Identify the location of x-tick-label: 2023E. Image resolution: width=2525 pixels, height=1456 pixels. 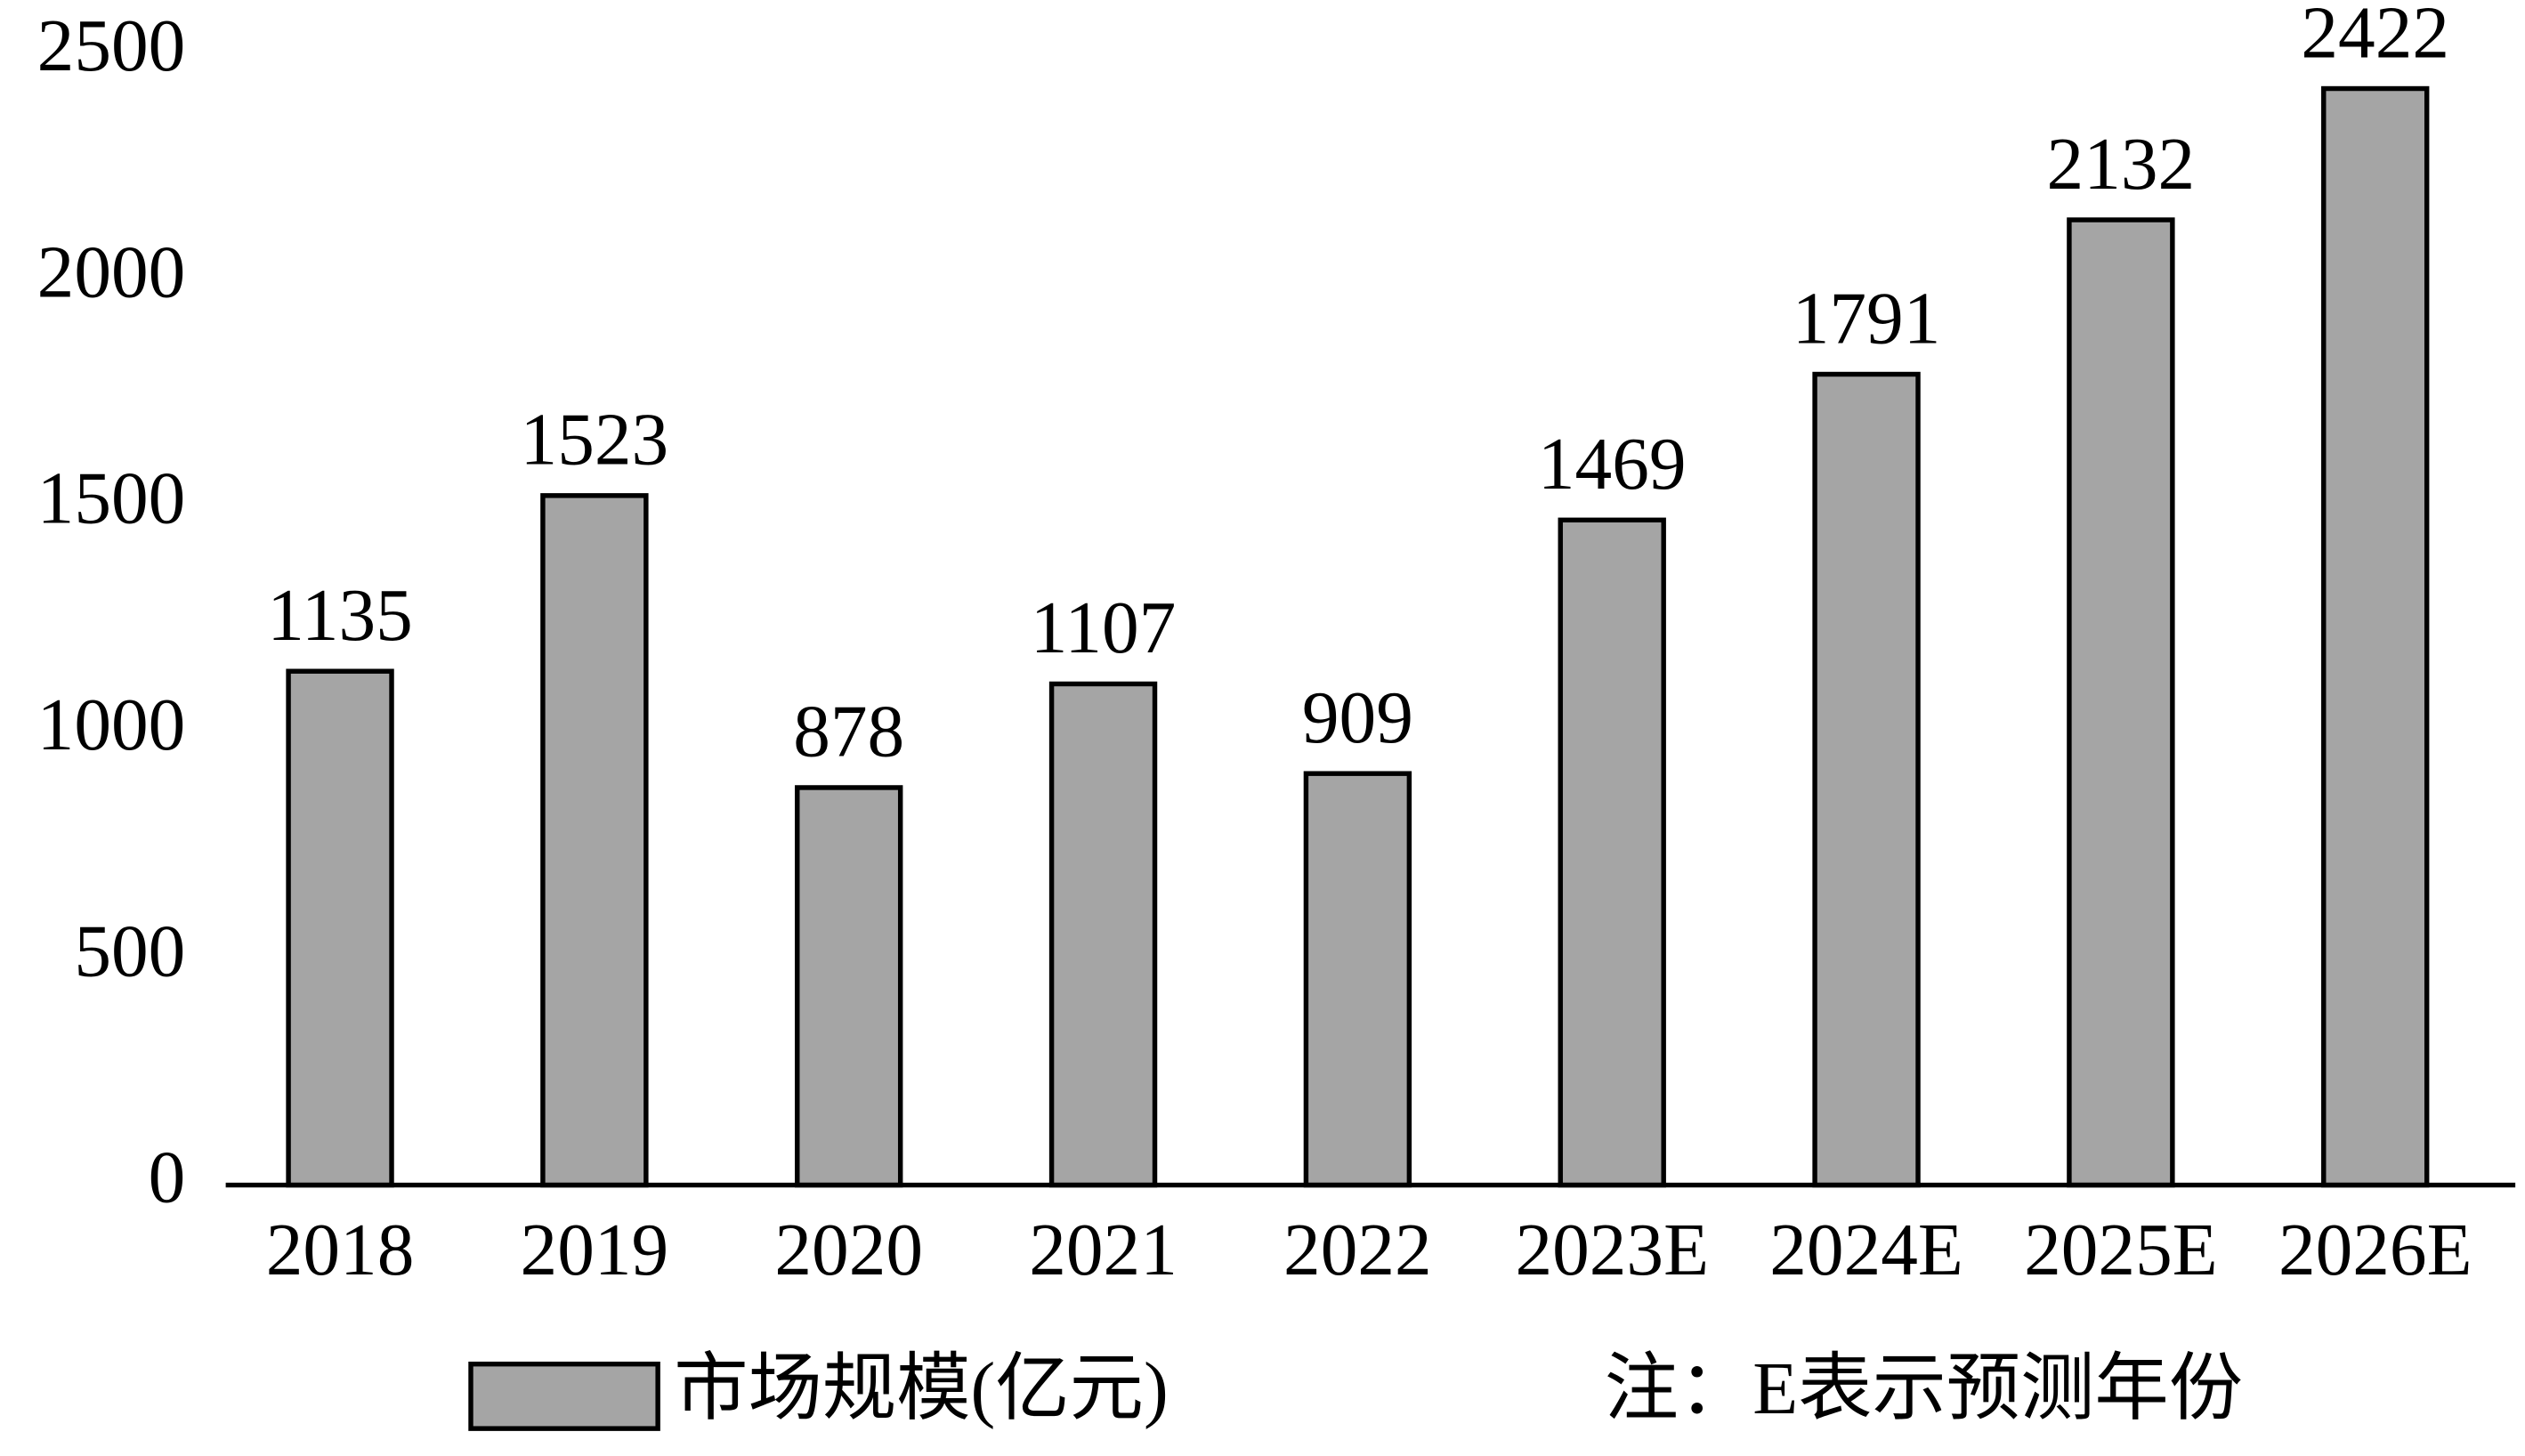
(1612, 1250).